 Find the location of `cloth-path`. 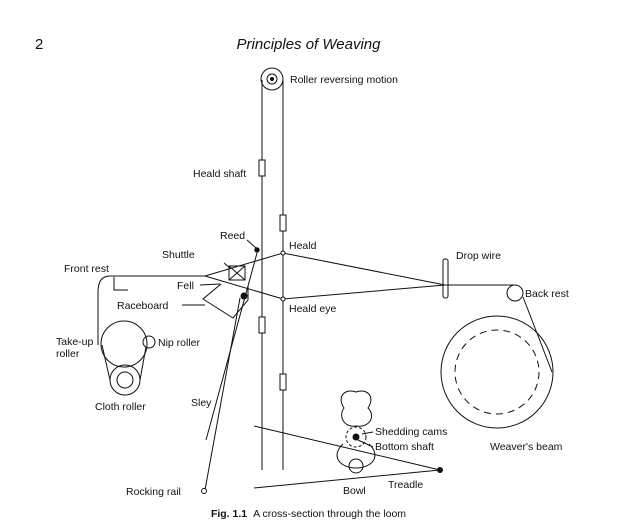

cloth-path is located at coordinates (151, 310).